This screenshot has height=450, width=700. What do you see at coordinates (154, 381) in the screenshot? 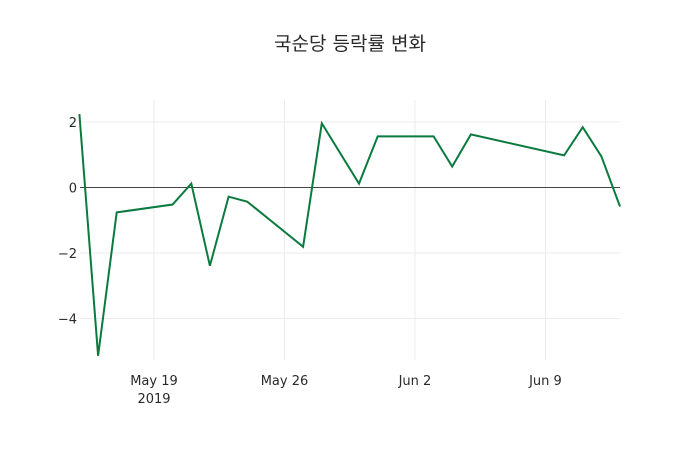
I see `x-tick-label: May 19` at bounding box center [154, 381].